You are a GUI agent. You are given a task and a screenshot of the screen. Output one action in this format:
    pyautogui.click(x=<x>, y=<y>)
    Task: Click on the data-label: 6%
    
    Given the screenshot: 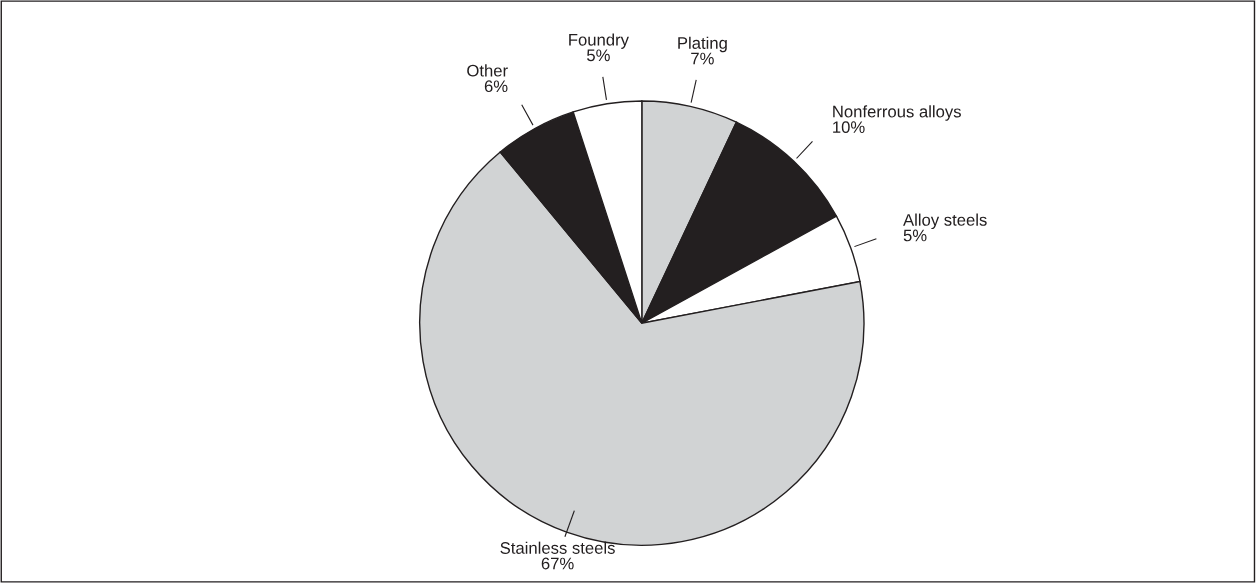 What is the action you would take?
    pyautogui.click(x=496, y=86)
    